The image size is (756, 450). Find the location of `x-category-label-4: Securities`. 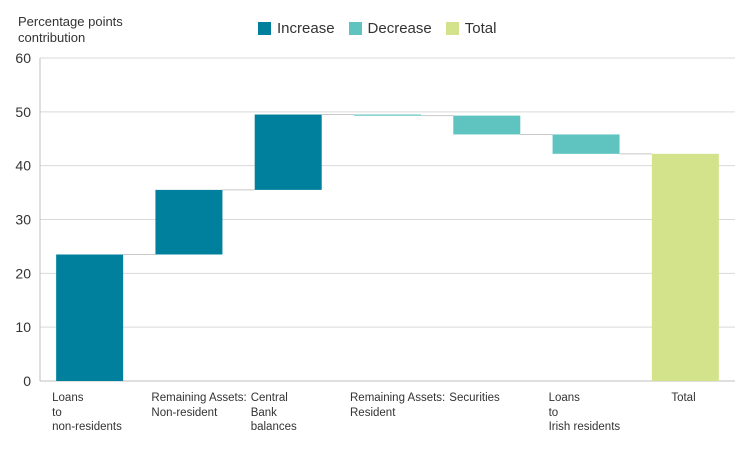

x-category-label-4: Securities is located at coordinates (474, 398).